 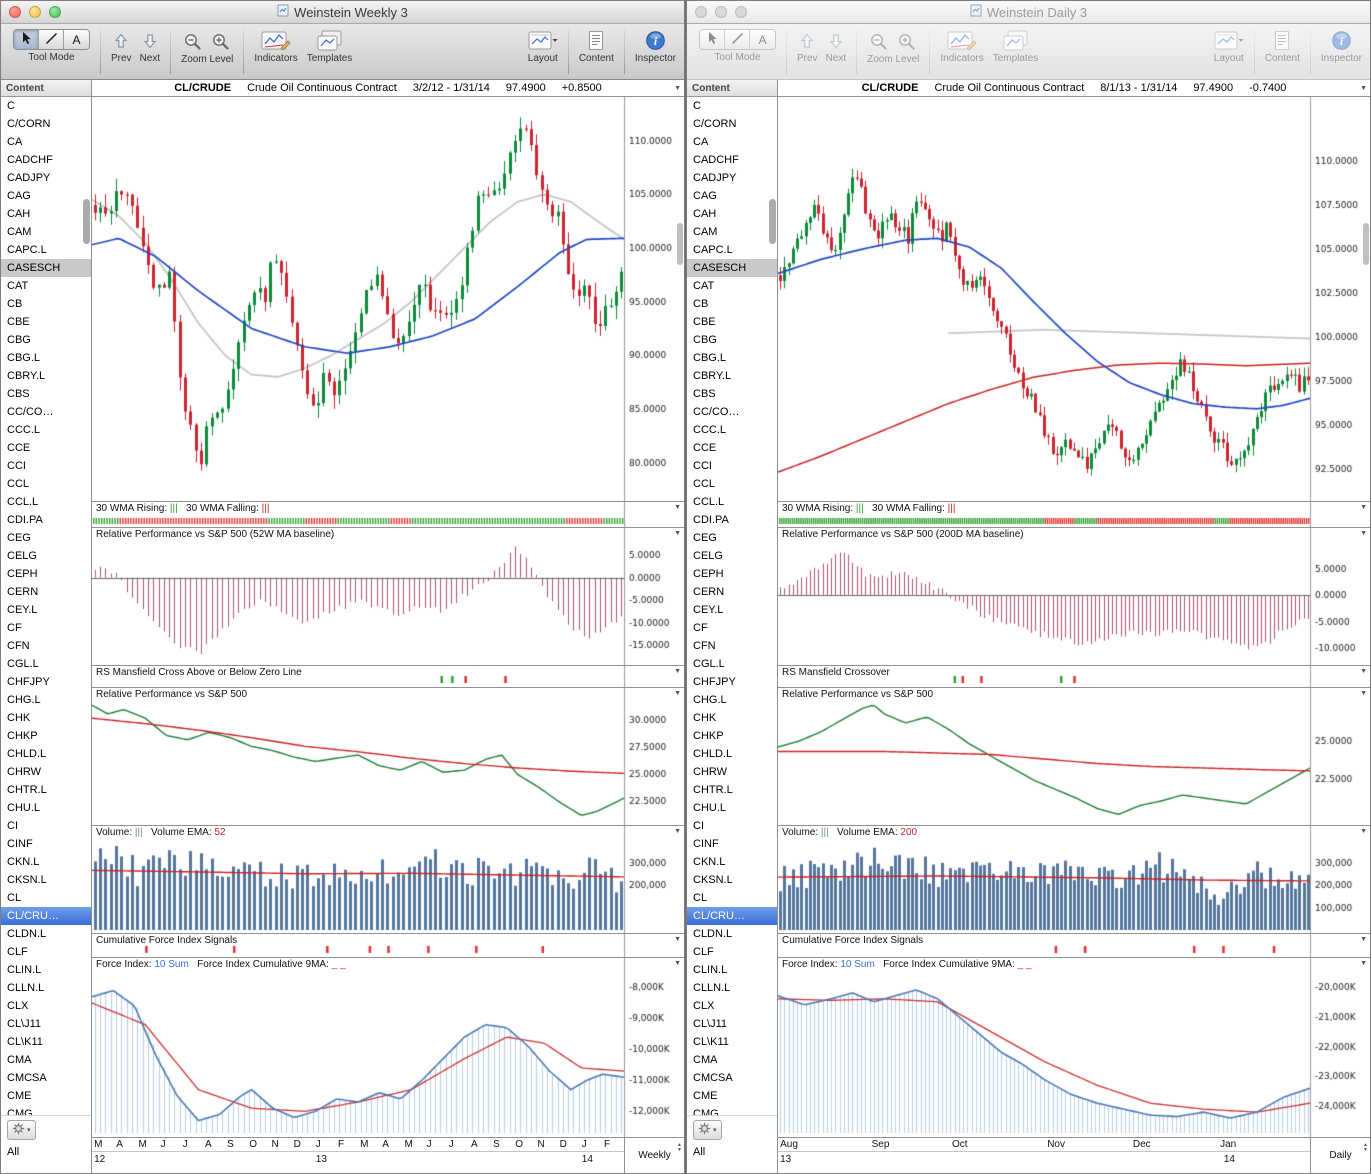 What do you see at coordinates (710, 430) in the screenshot?
I see `list-item-symbol: CCC.L` at bounding box center [710, 430].